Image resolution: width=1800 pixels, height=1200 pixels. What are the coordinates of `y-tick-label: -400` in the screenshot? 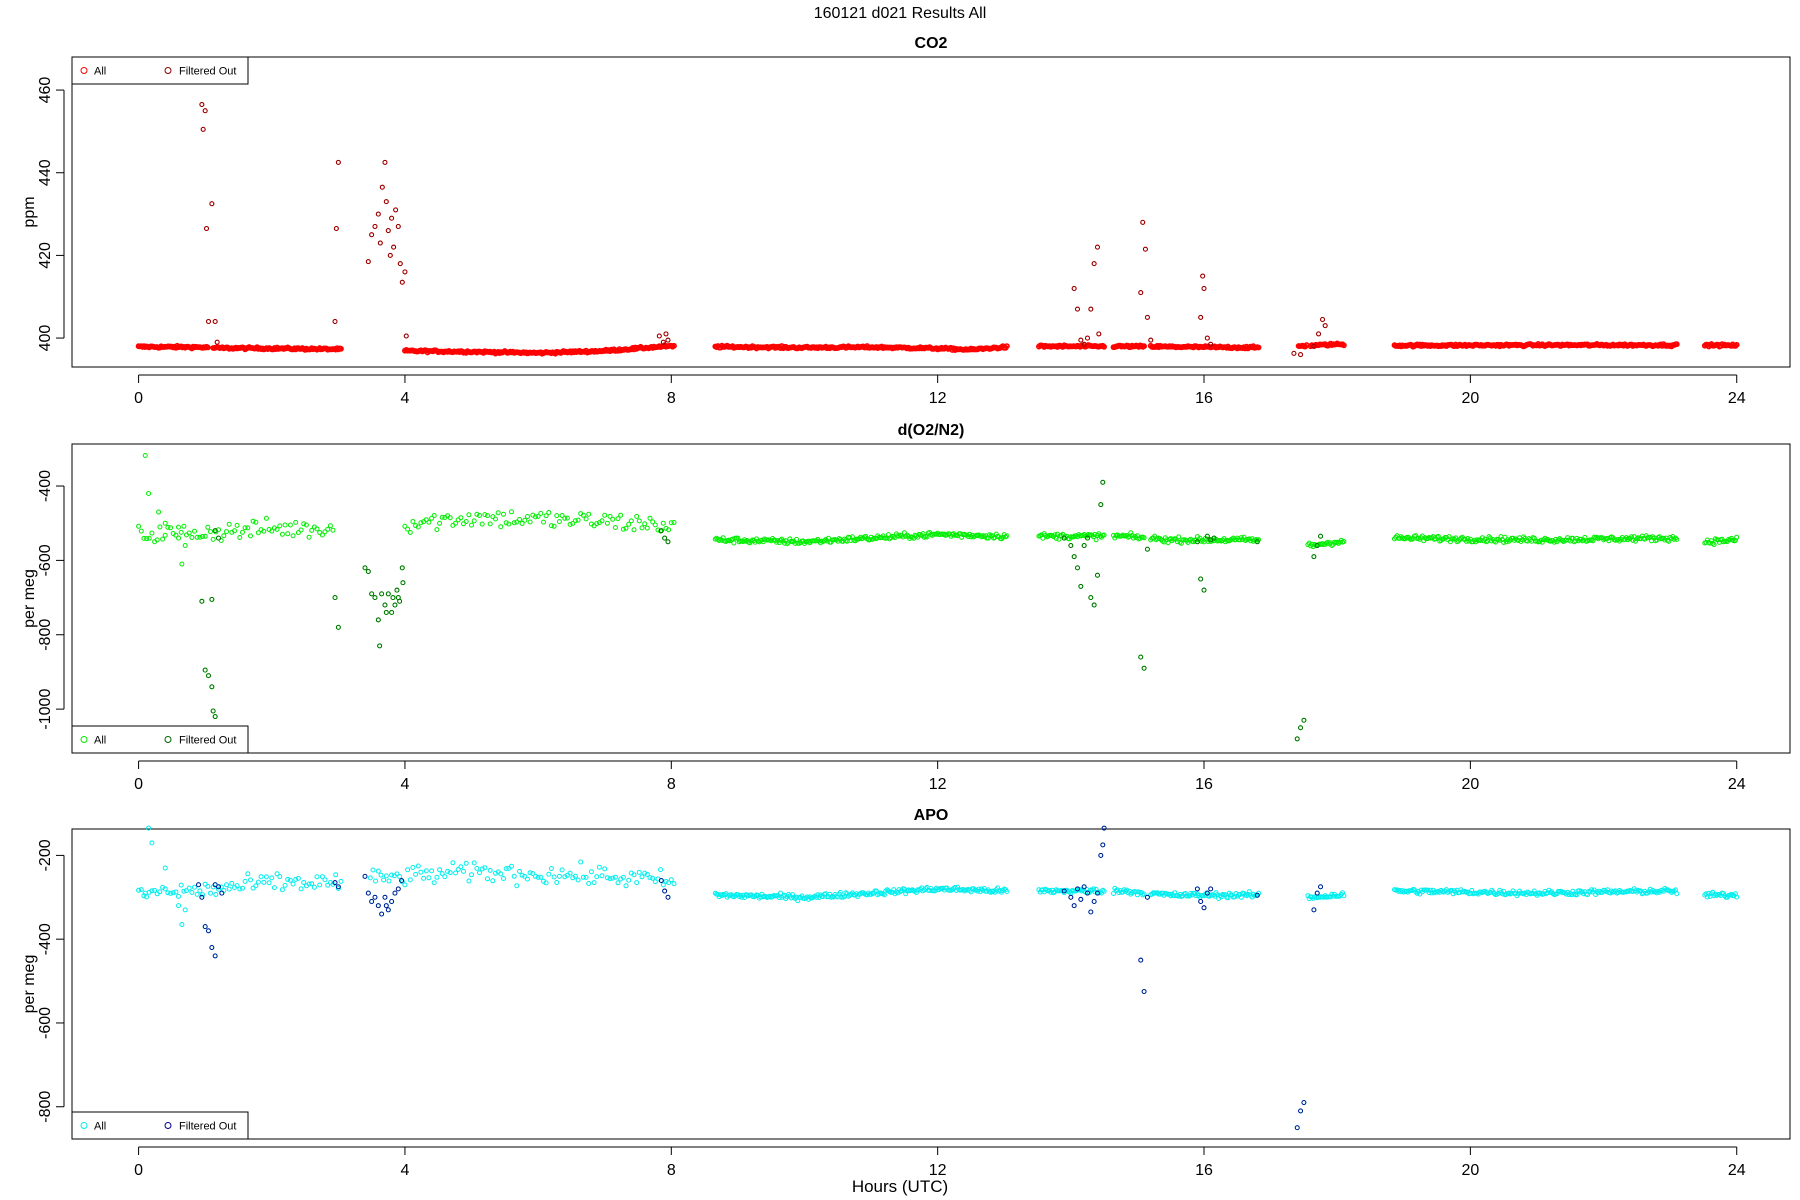 It's located at (45, 939).